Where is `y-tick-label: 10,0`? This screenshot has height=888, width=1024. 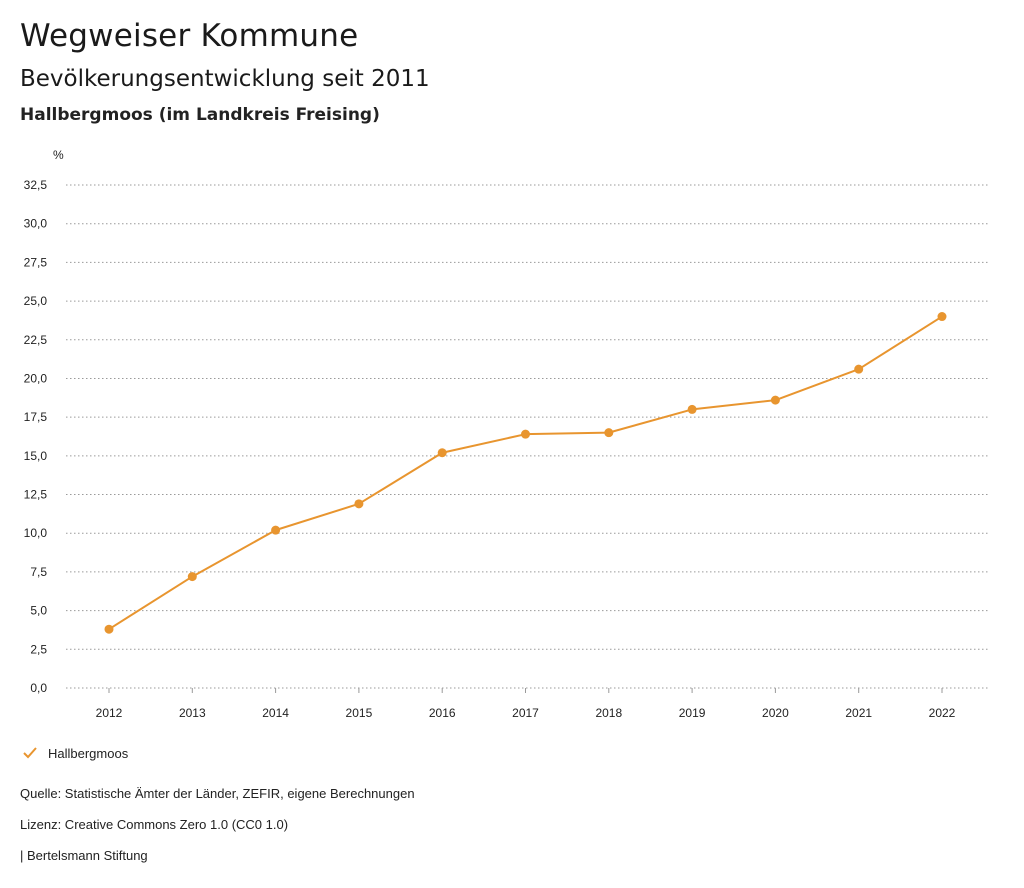
y-tick-label: 10,0 is located at coordinates (36, 533).